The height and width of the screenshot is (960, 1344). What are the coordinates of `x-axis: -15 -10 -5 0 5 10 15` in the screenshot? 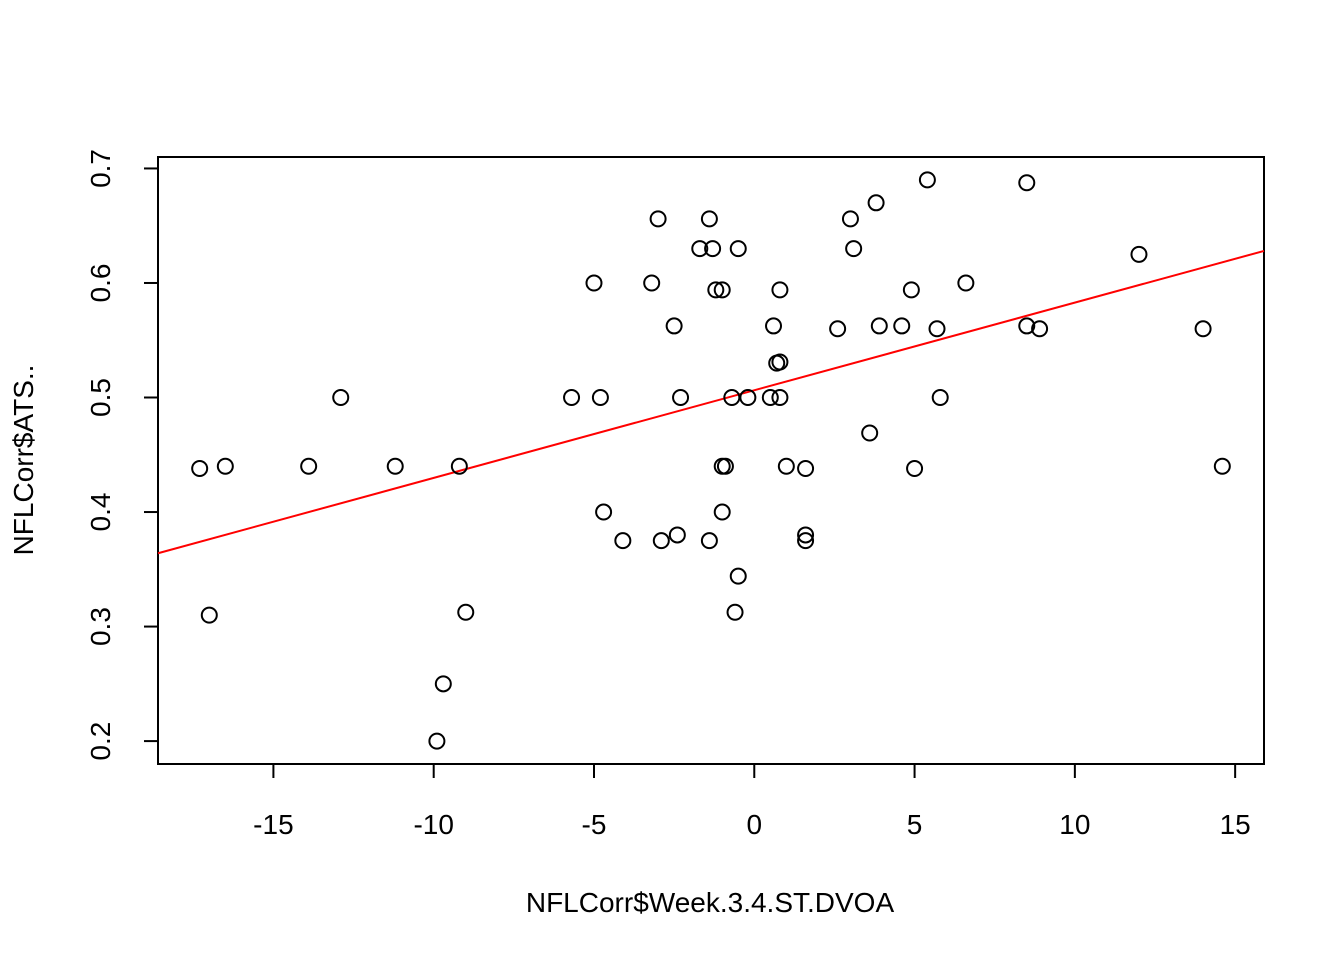 It's located at (752, 802).